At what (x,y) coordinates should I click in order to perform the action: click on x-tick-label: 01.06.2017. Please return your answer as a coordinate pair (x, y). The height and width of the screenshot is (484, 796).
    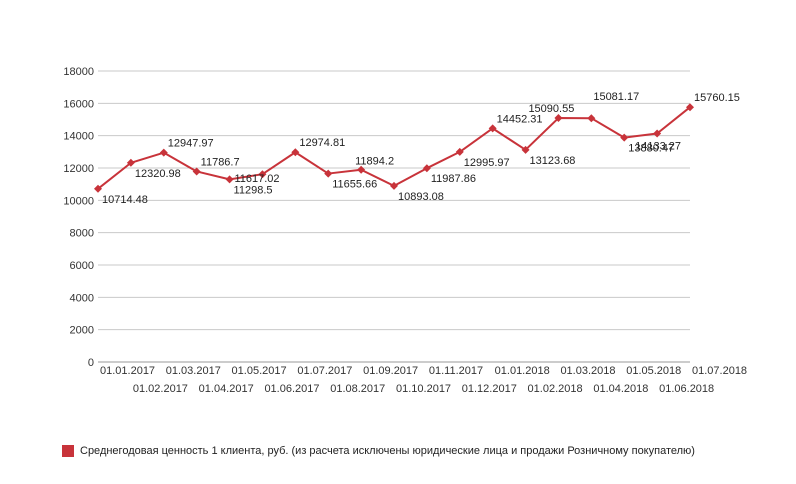
    Looking at the image, I should click on (291, 389).